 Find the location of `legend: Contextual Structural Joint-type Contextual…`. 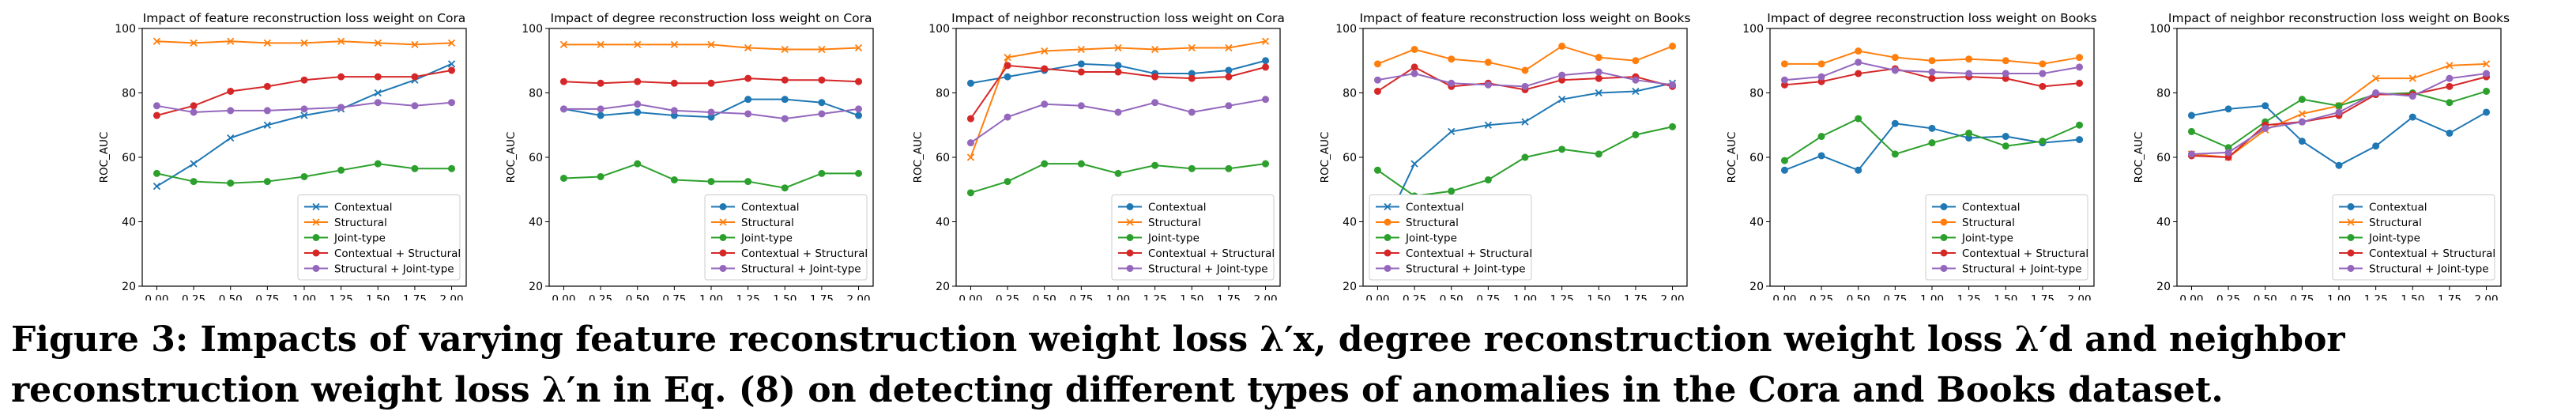

legend: Contextual Structural Joint-type Contextual… is located at coordinates (1450, 238).